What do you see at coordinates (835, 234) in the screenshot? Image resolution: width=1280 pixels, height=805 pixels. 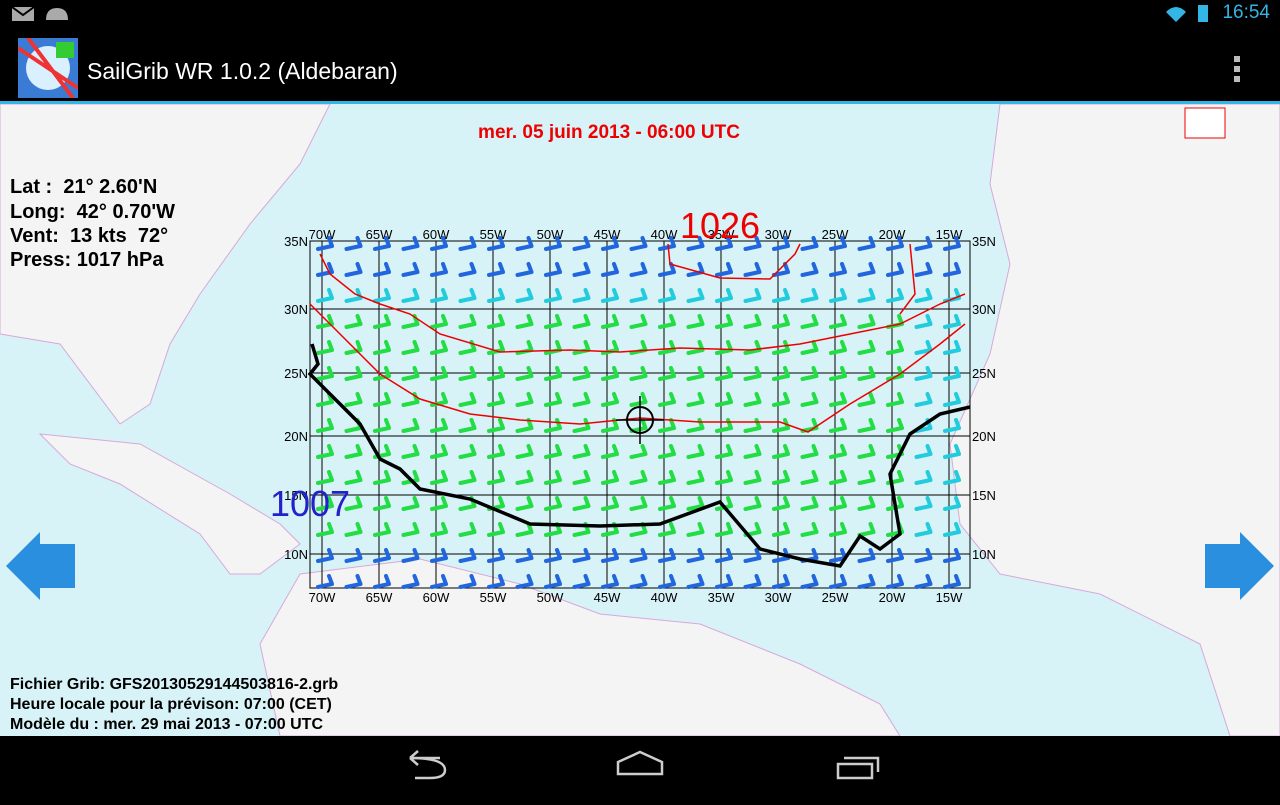 I see `lon-label-top: 25W` at bounding box center [835, 234].